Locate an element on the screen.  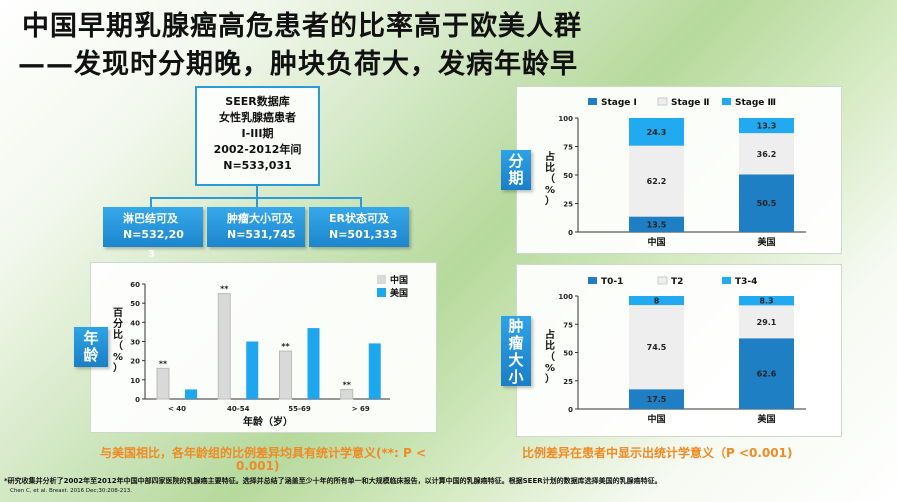
box-count: N=531,745 is located at coordinates (261, 234).